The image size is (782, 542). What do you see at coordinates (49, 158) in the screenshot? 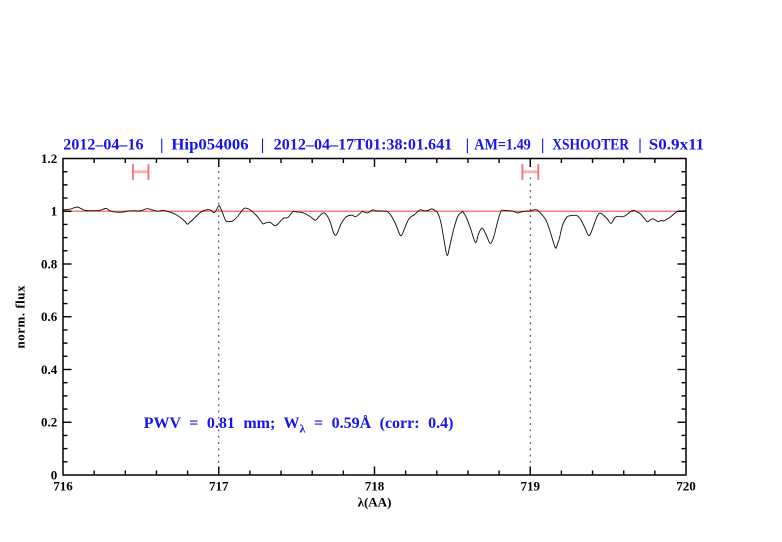
I see `svg-text: 1.2` at bounding box center [49, 158].